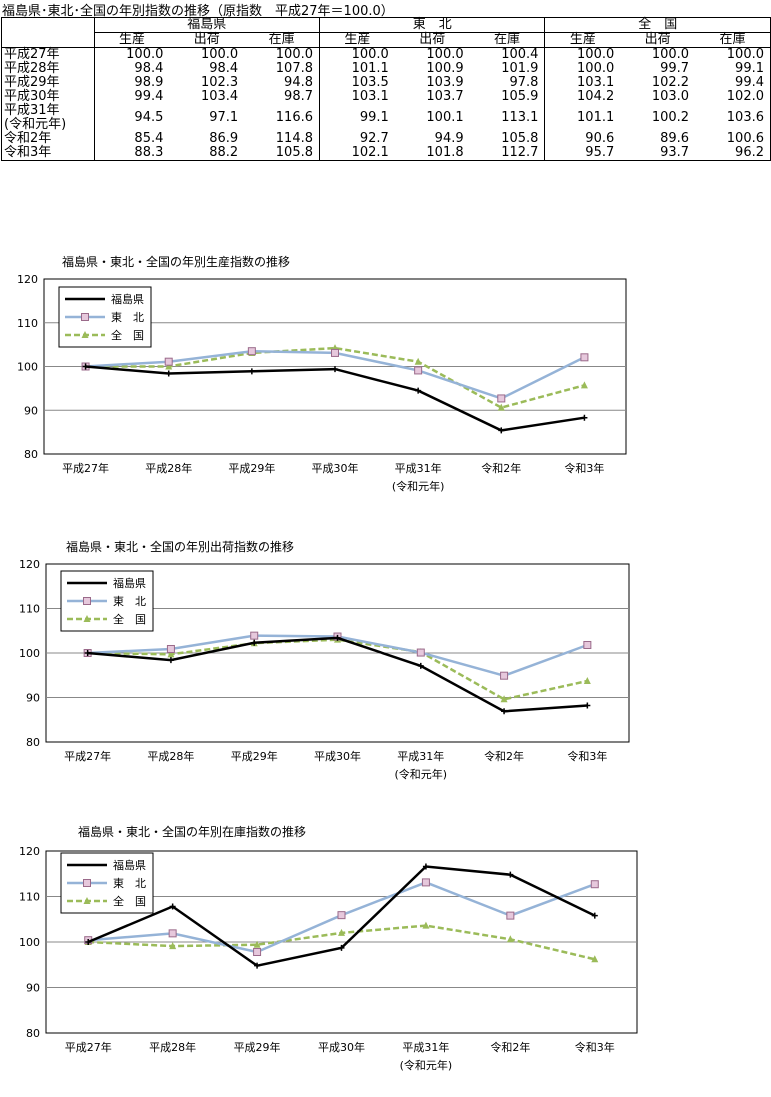 The width and height of the screenshot is (771, 1097). What do you see at coordinates (356, 118) in the screenshot?
I see `table-cell: 99.1` at bounding box center [356, 118].